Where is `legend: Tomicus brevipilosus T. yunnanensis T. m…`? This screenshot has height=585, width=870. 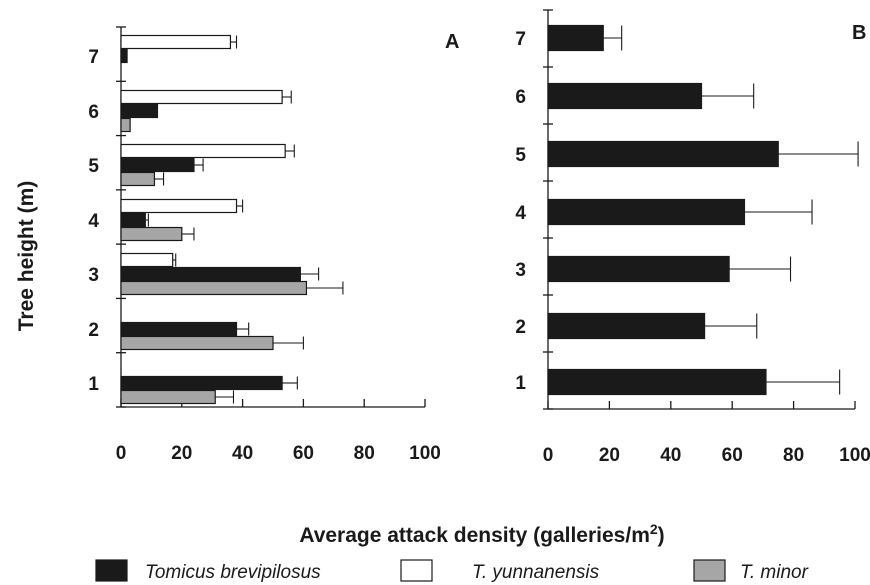
legend: Tomicus brevipilosus T. yunnanensis T. m… is located at coordinates (452, 571).